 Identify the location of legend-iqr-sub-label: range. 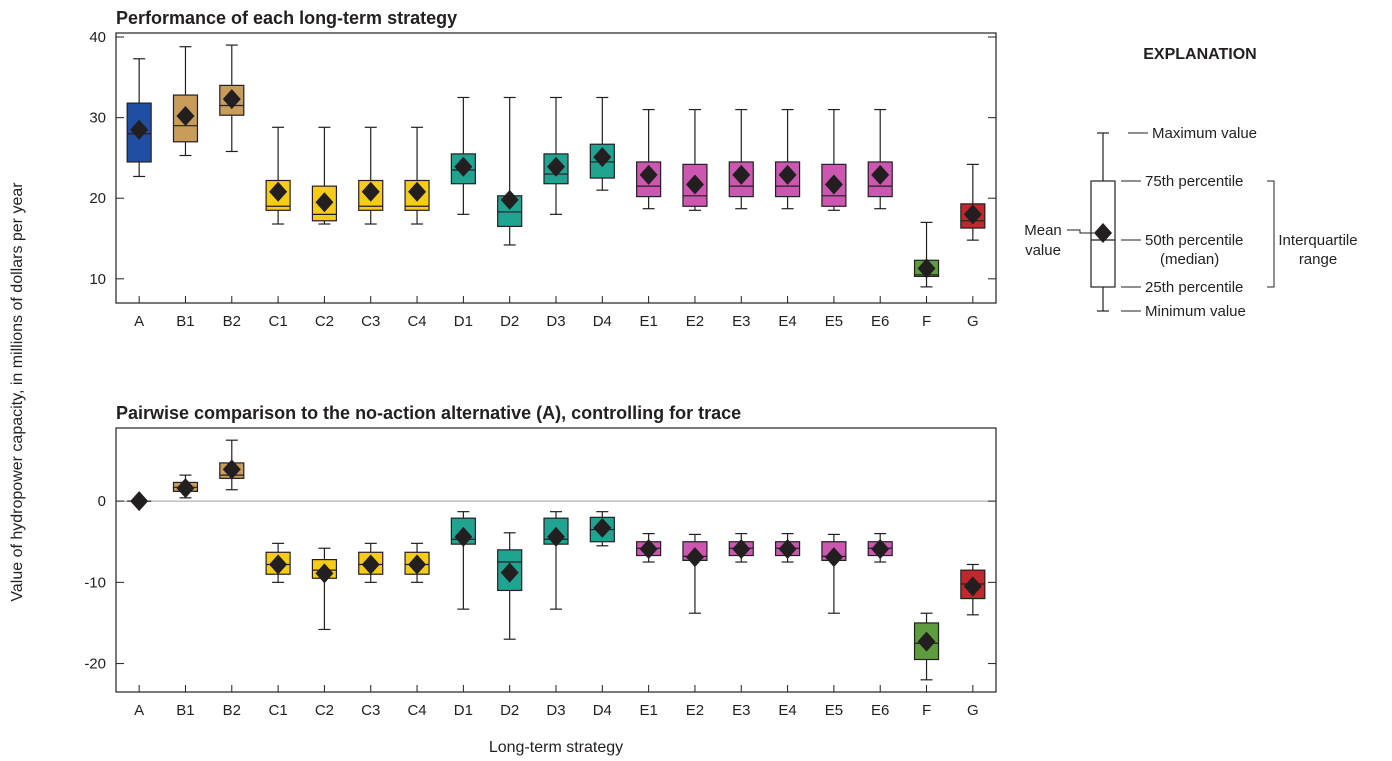
(1318, 259).